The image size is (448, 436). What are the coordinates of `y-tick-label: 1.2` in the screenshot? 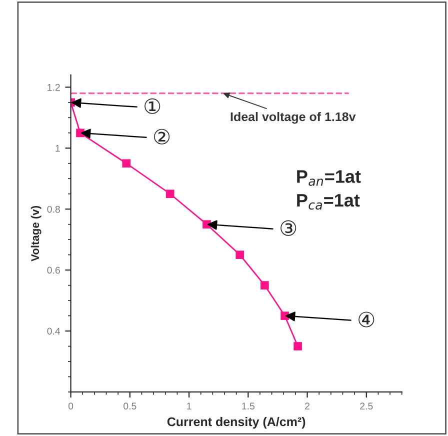 It's located at (54, 87).